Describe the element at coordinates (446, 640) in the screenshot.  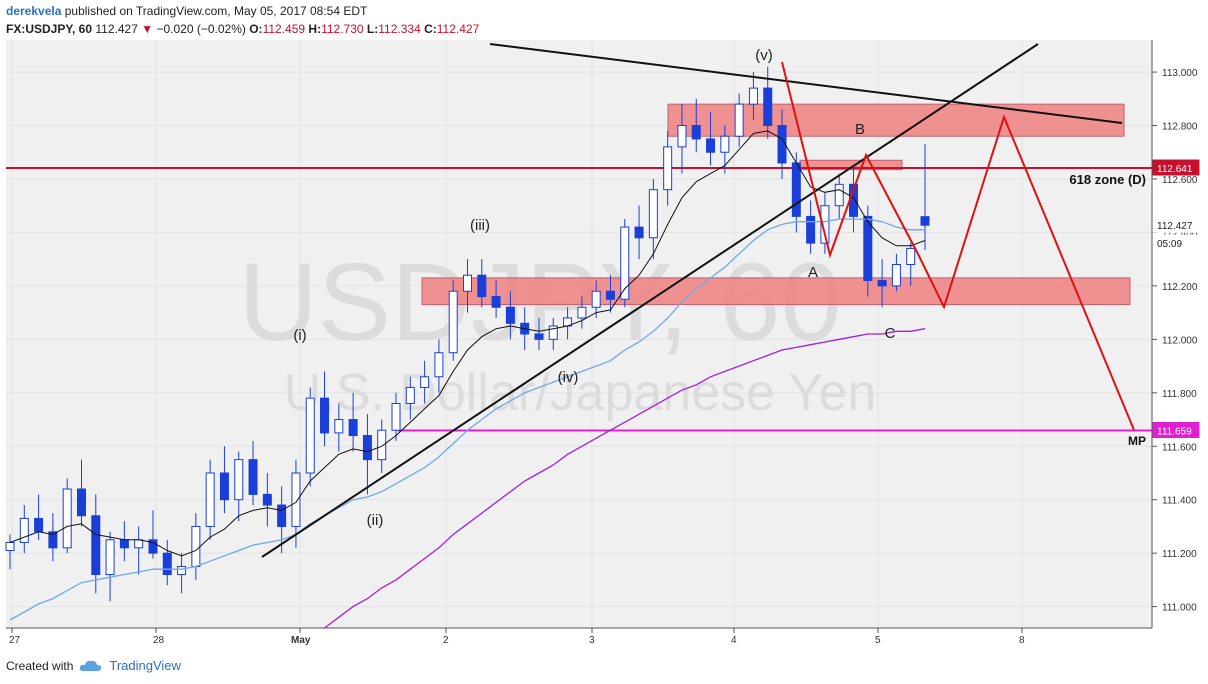
I see `x-tick-label: 2` at that location.